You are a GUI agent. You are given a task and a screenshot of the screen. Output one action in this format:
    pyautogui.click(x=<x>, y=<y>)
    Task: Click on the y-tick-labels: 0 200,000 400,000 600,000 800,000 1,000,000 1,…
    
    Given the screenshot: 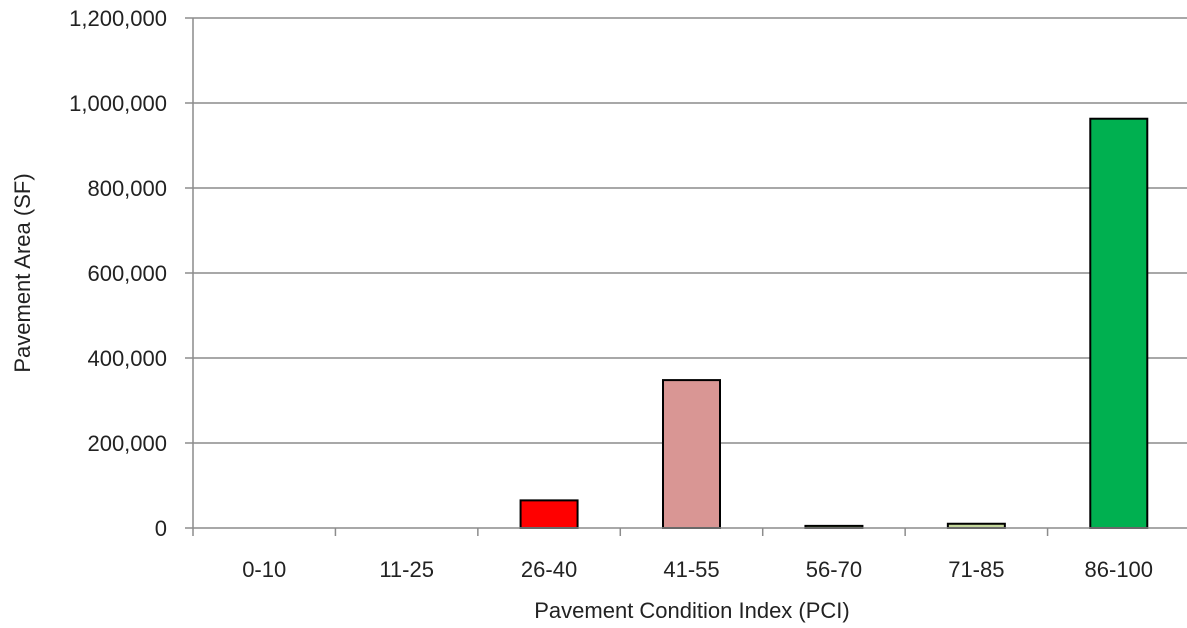 What is the action you would take?
    pyautogui.click(x=118, y=273)
    